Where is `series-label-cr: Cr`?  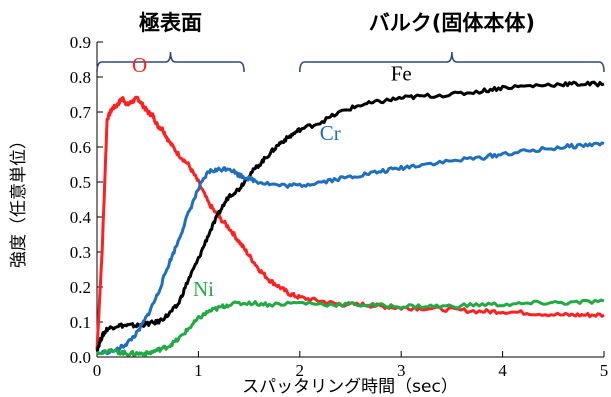
series-label-cr: Cr is located at coordinates (330, 133).